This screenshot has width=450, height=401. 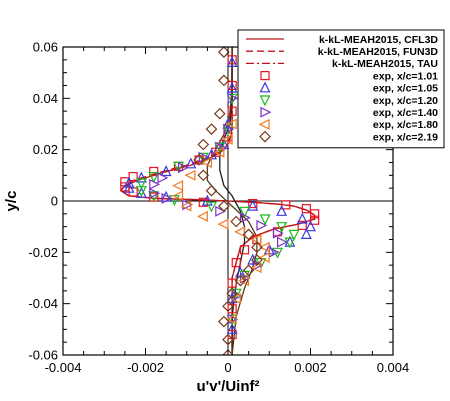 I want to click on legend-label: exp, x/c=1.40, so click(x=405, y=113).